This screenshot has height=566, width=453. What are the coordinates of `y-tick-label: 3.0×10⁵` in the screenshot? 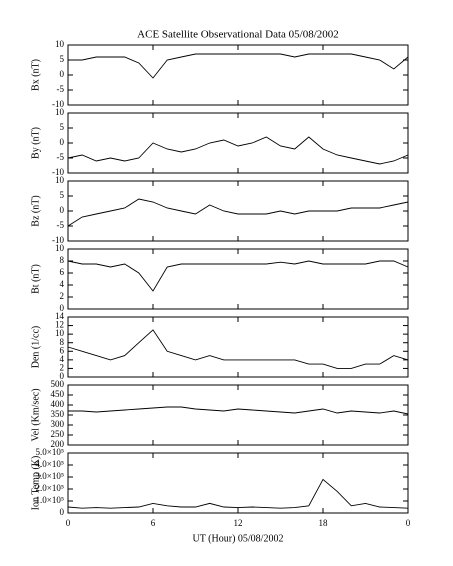 It's located at (50, 476).